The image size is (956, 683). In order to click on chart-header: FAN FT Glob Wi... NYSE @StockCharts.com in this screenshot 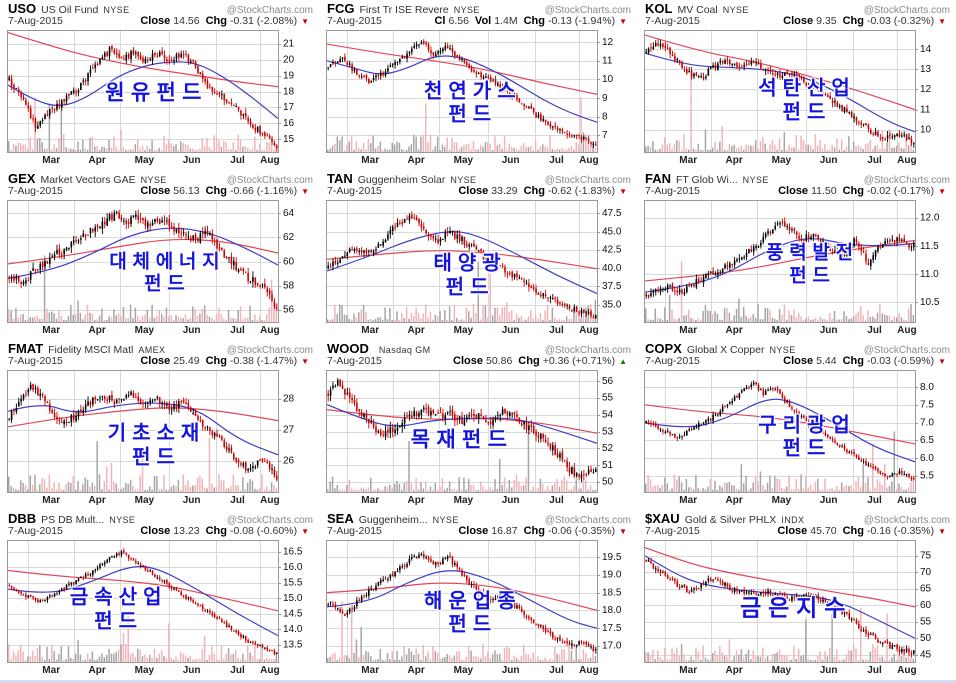, I will do `click(796, 178)`.